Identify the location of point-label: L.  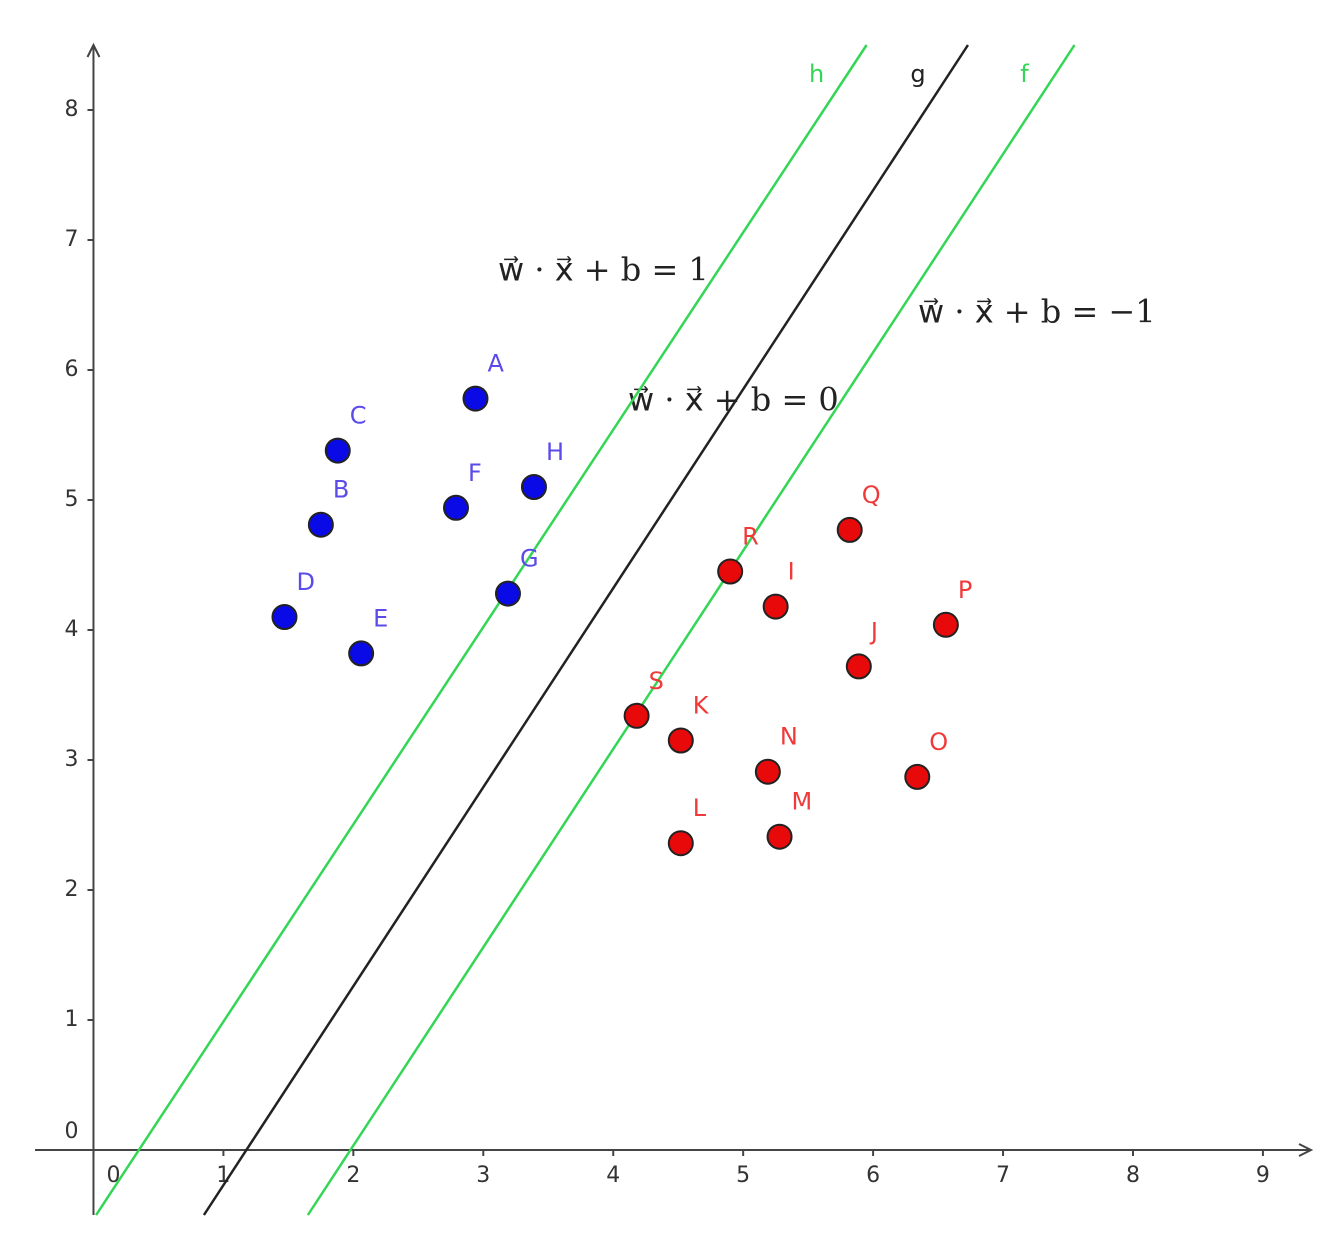
(700, 808).